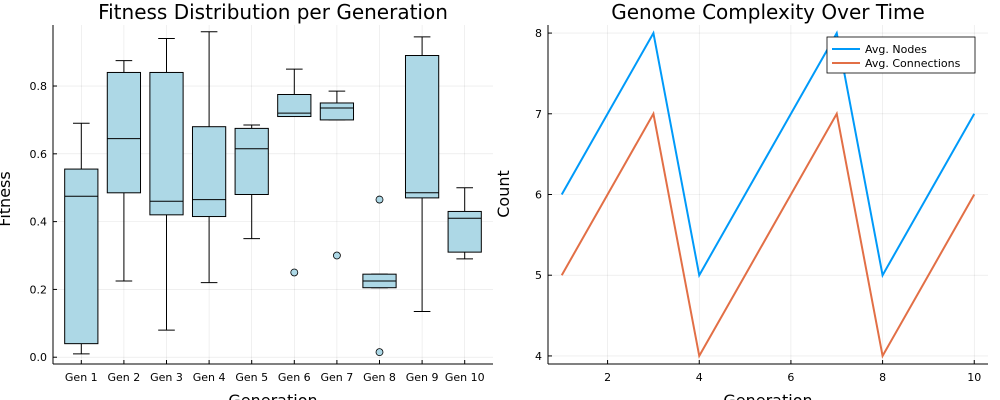 The height and width of the screenshot is (400, 1000). I want to click on y-tick-label: 7, so click(538, 114).